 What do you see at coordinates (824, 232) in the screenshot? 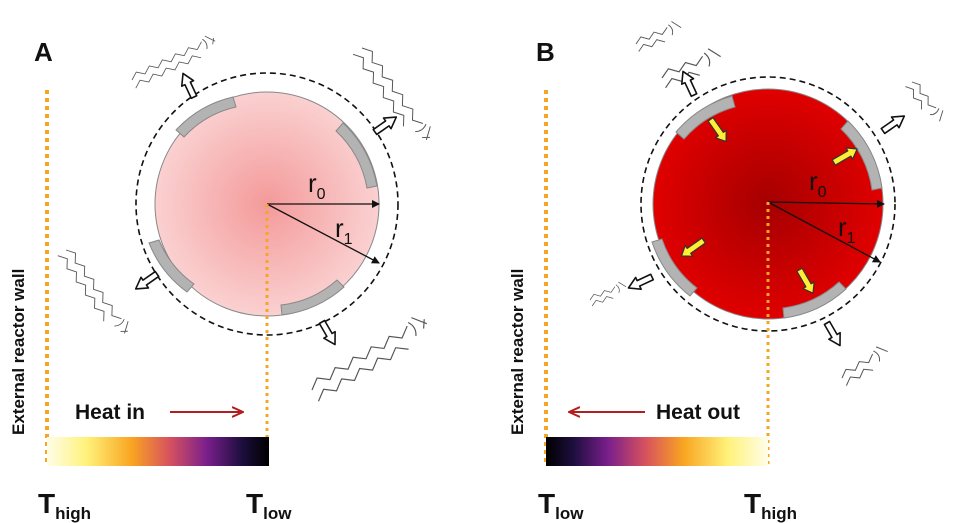
I see `radius-r1-arrow-b` at bounding box center [824, 232].